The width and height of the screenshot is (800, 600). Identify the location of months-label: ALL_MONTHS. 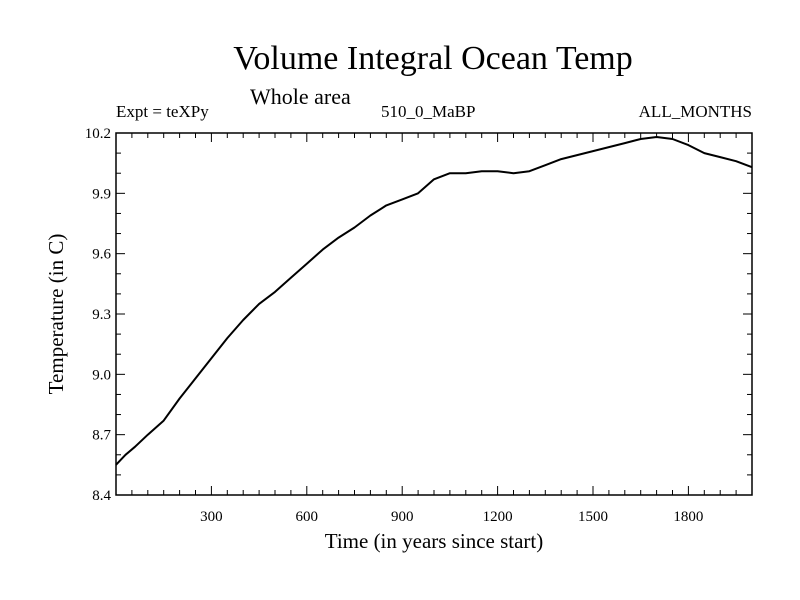
(695, 111).